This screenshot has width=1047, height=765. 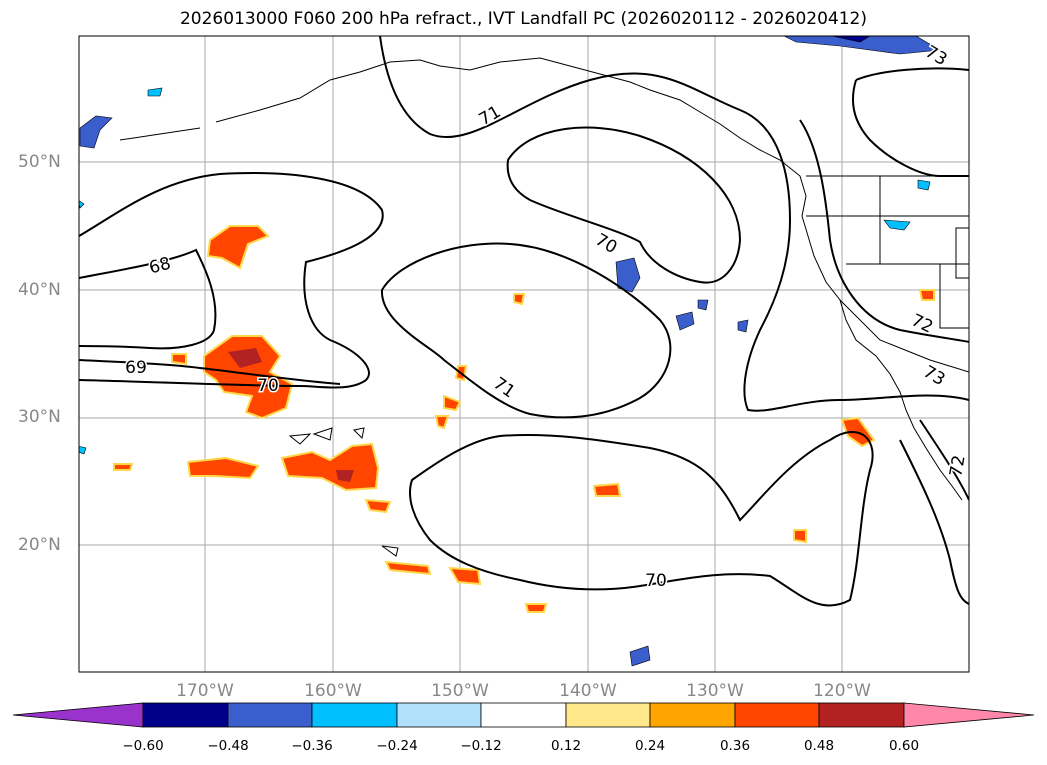 What do you see at coordinates (333, 691) in the screenshot?
I see `lon-label-160w: 160°W` at bounding box center [333, 691].